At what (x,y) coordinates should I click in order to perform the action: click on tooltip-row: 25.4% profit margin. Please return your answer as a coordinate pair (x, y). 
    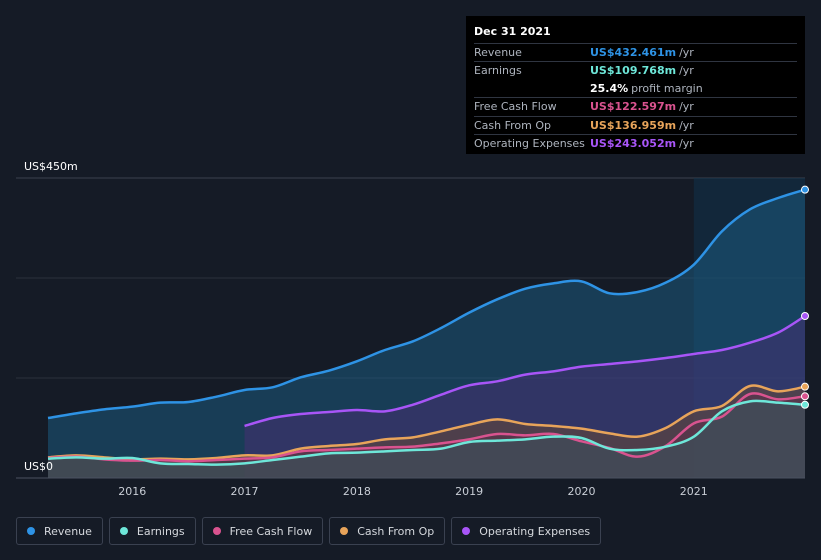
    Looking at the image, I should click on (635, 88).